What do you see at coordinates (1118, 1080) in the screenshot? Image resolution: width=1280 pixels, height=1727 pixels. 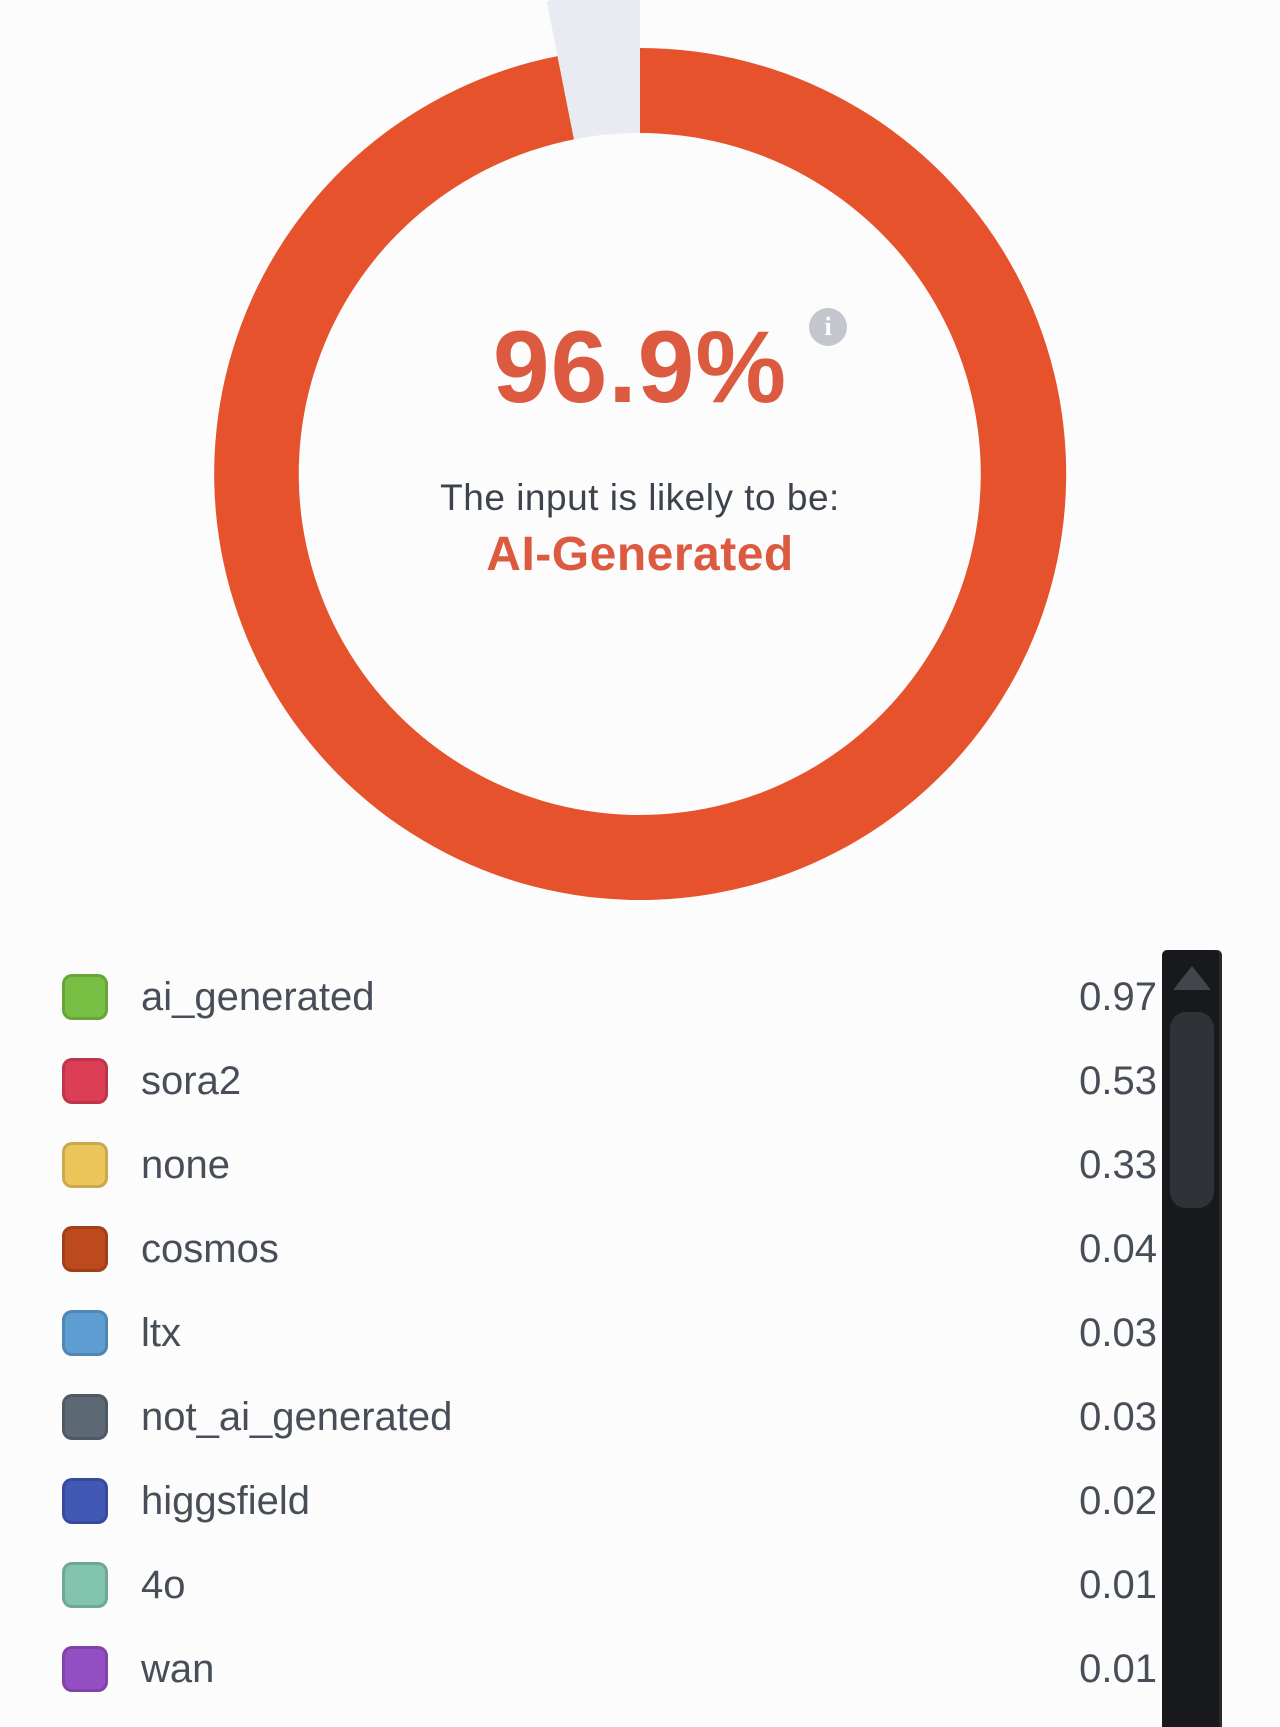 I see `legend-value: 0.53` at bounding box center [1118, 1080].